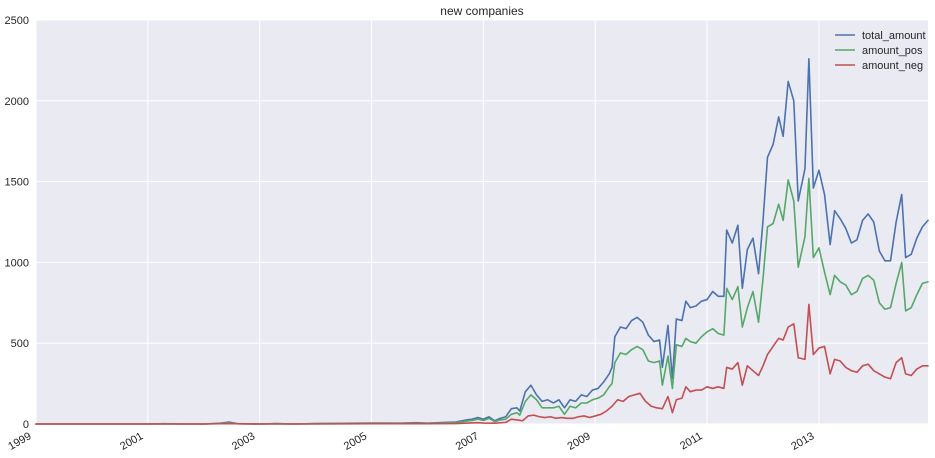 The image size is (935, 458). What do you see at coordinates (355, 441) in the screenshot?
I see `x-tick-label: 2005` at bounding box center [355, 441].